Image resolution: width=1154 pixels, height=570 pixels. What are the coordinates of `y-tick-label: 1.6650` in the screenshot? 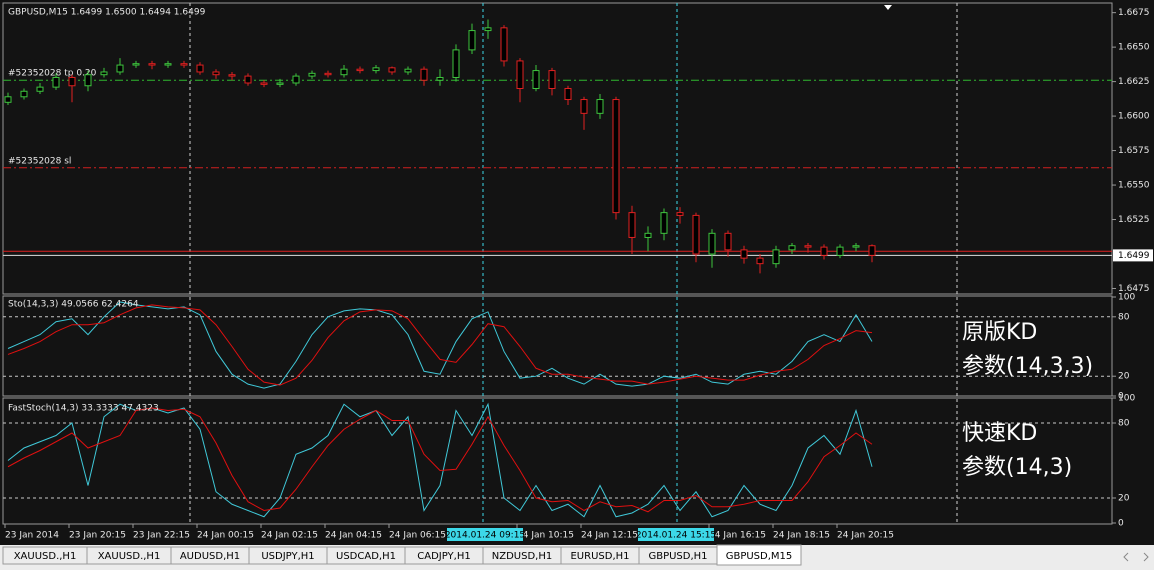 It's located at (1134, 48).